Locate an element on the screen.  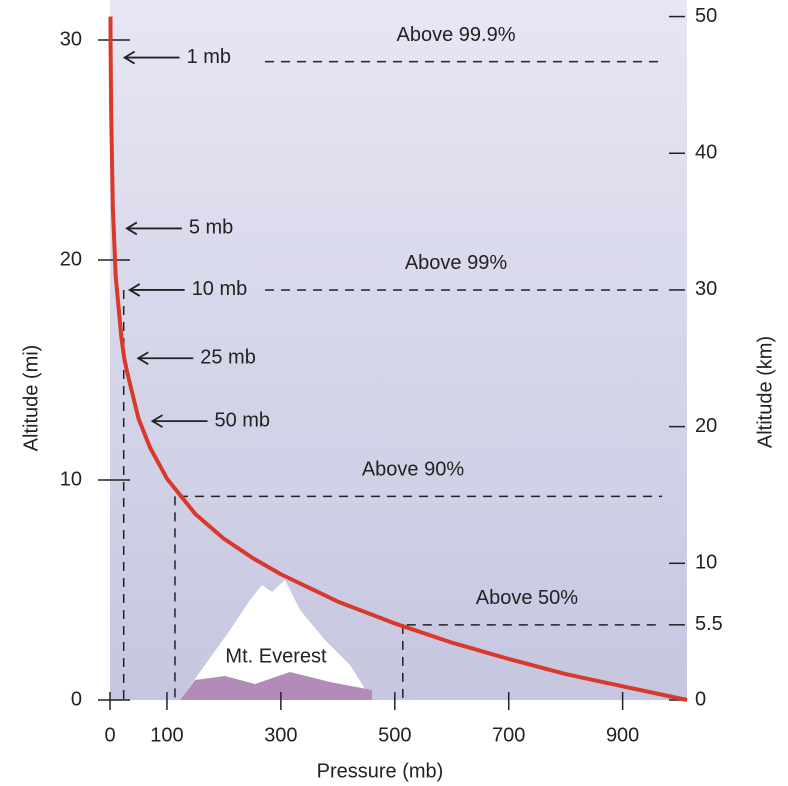
y-tick-label: 30 is located at coordinates (71, 39).